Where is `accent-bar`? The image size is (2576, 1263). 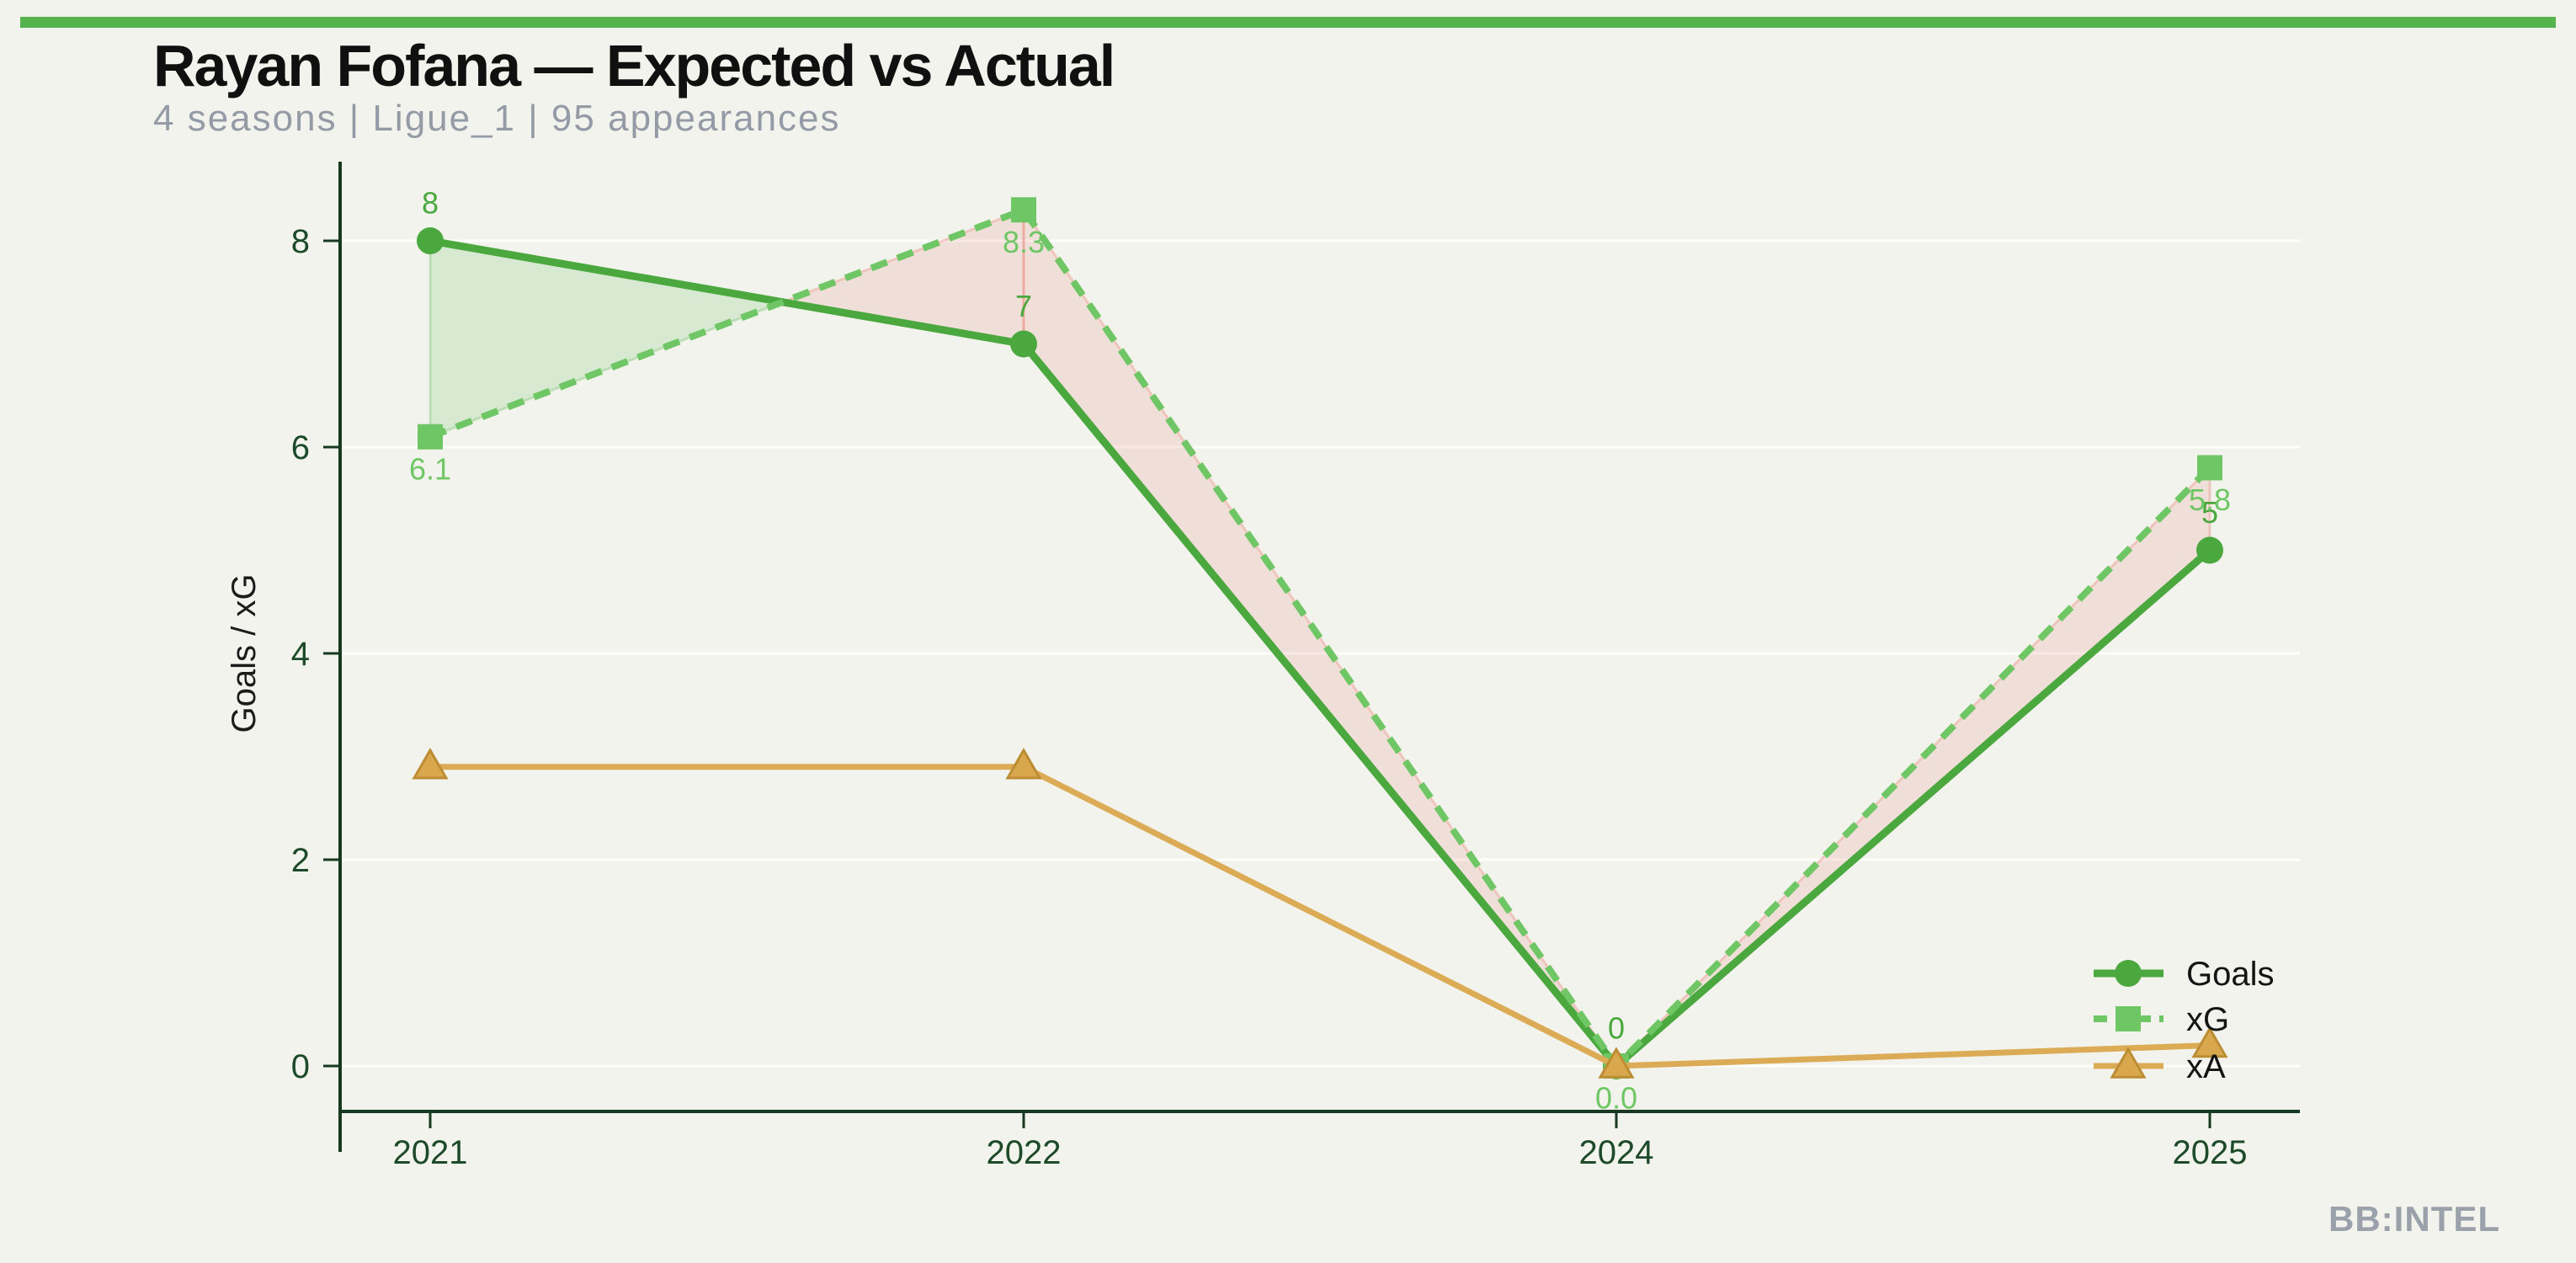 accent-bar is located at coordinates (1288, 22).